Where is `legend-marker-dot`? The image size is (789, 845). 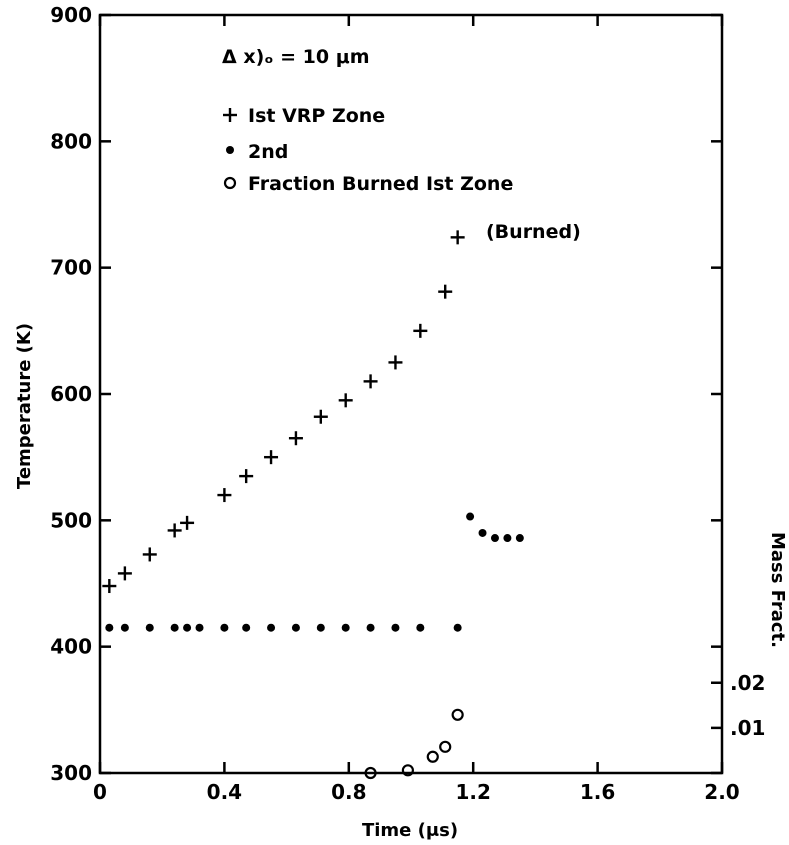 legend-marker-dot is located at coordinates (230, 150).